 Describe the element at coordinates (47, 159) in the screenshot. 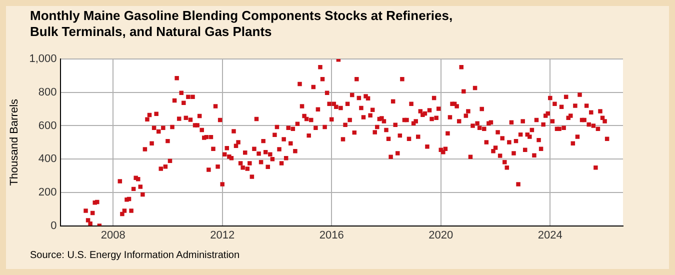

I see `y-tick-label: 400` at that location.